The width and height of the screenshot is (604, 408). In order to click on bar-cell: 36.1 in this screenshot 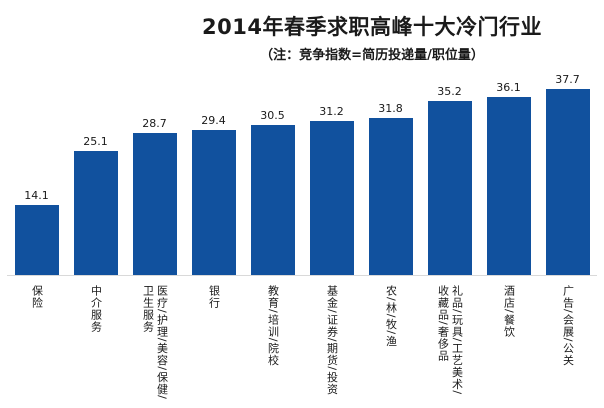, I will do `click(508, 169)`.